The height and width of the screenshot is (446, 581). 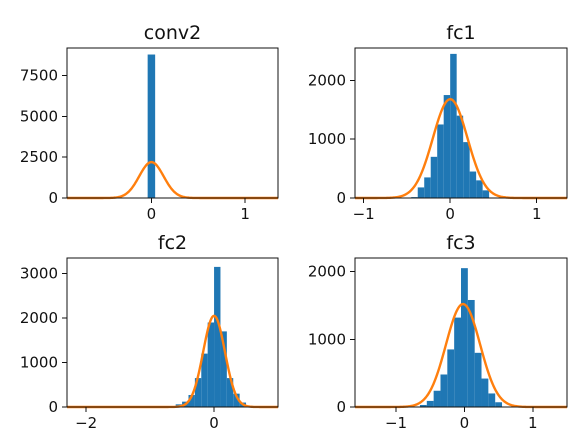 What do you see at coordinates (39, 274) in the screenshot?
I see `y-tick-label: 3000` at bounding box center [39, 274].